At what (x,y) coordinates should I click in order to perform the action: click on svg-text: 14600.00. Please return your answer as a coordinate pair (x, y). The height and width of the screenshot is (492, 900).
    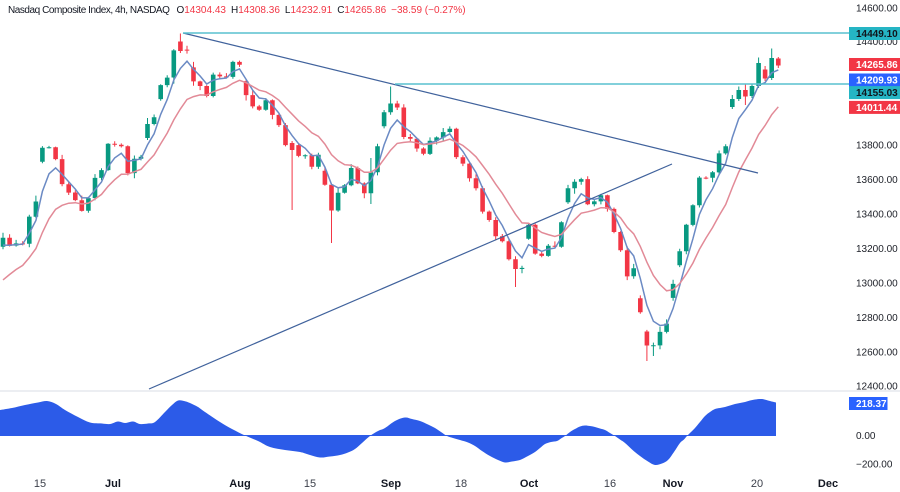
    Looking at the image, I should click on (877, 9).